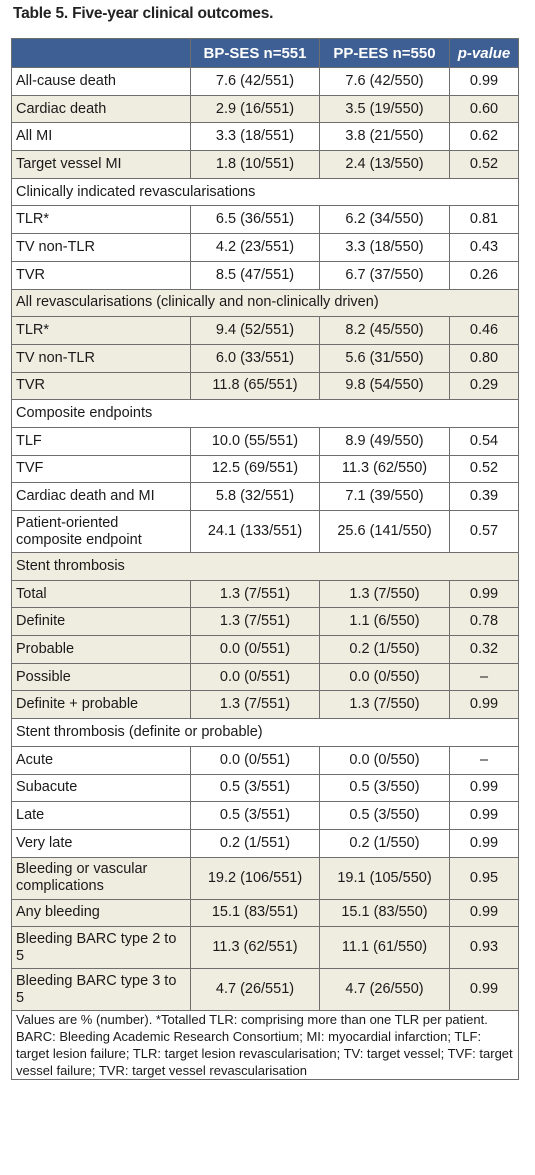  Describe the element at coordinates (484, 275) in the screenshot. I see `p-value-cell: 0.26` at that location.